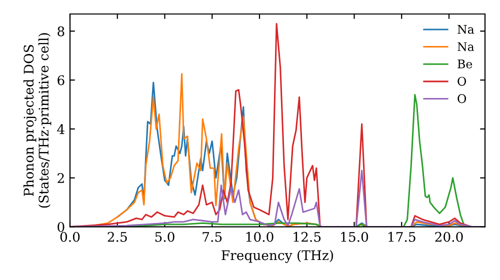 The width and height of the screenshot is (500, 280). What do you see at coordinates (164, 237) in the screenshot?
I see `x-tick-label: 5.0` at bounding box center [164, 237].